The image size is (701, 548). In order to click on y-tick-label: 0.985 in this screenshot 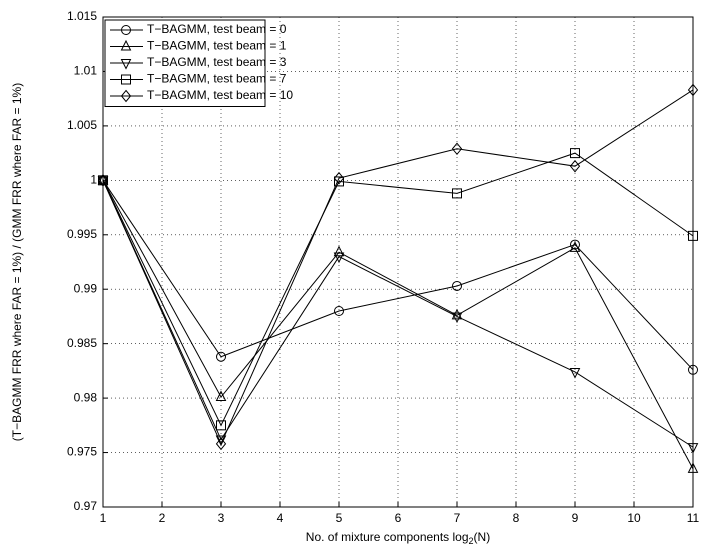, I will do `click(82, 343)`.